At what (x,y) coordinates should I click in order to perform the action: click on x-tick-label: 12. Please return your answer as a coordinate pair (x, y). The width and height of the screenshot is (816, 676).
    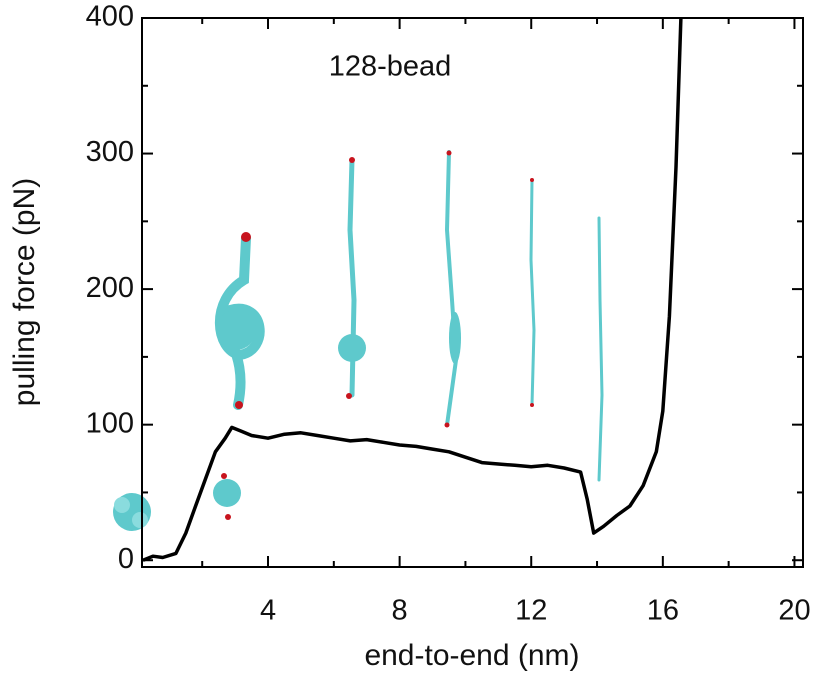
    Looking at the image, I should click on (531, 611).